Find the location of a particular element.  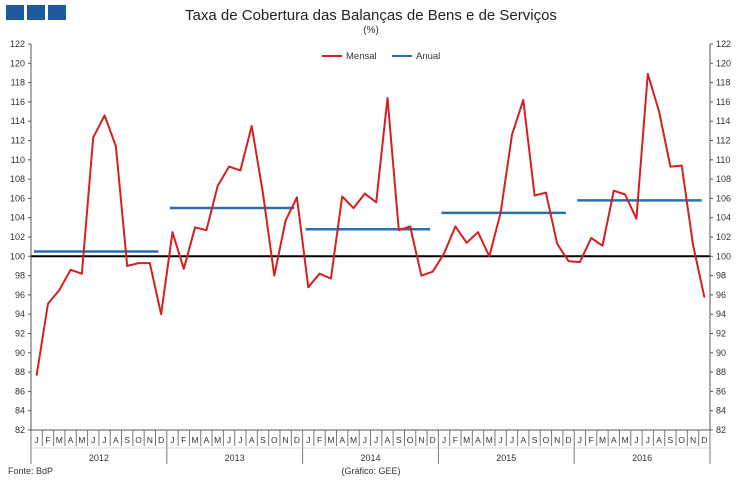

y-tick-label-right: 96 is located at coordinates (721, 295).